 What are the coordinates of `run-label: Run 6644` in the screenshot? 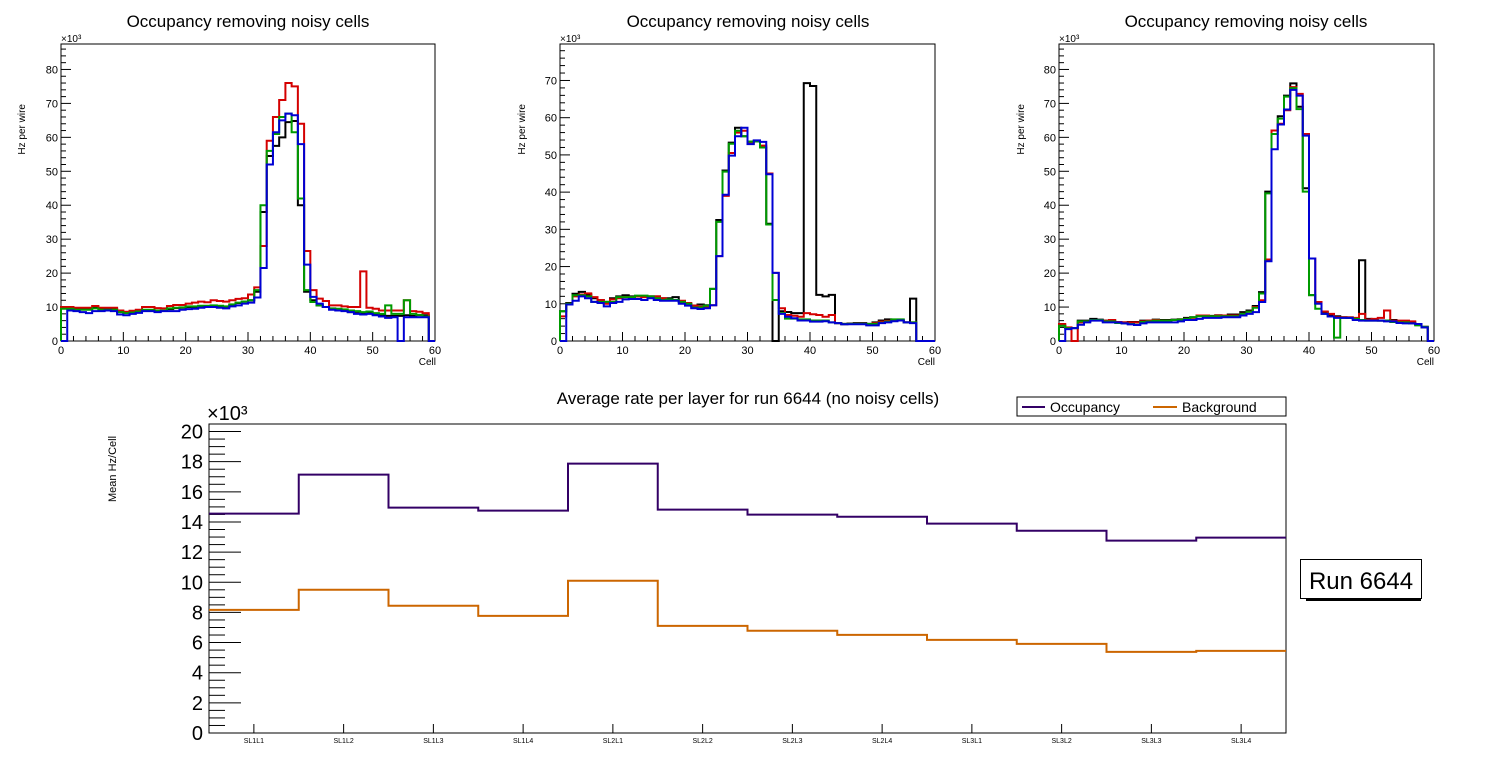 It's located at (1361, 581).